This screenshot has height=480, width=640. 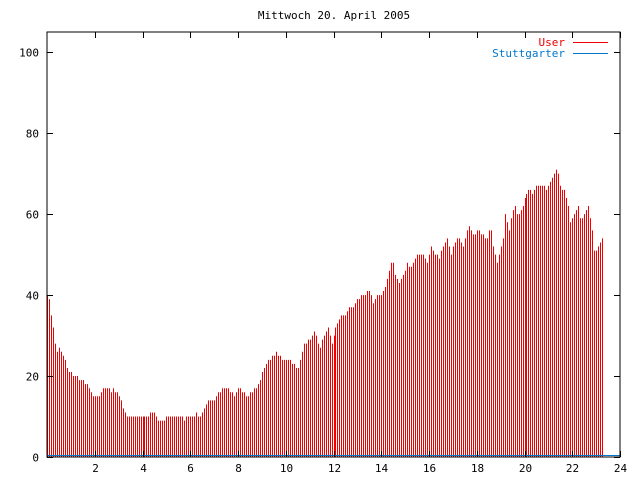 I want to click on x-tick-label: 18, so click(x=477, y=468).